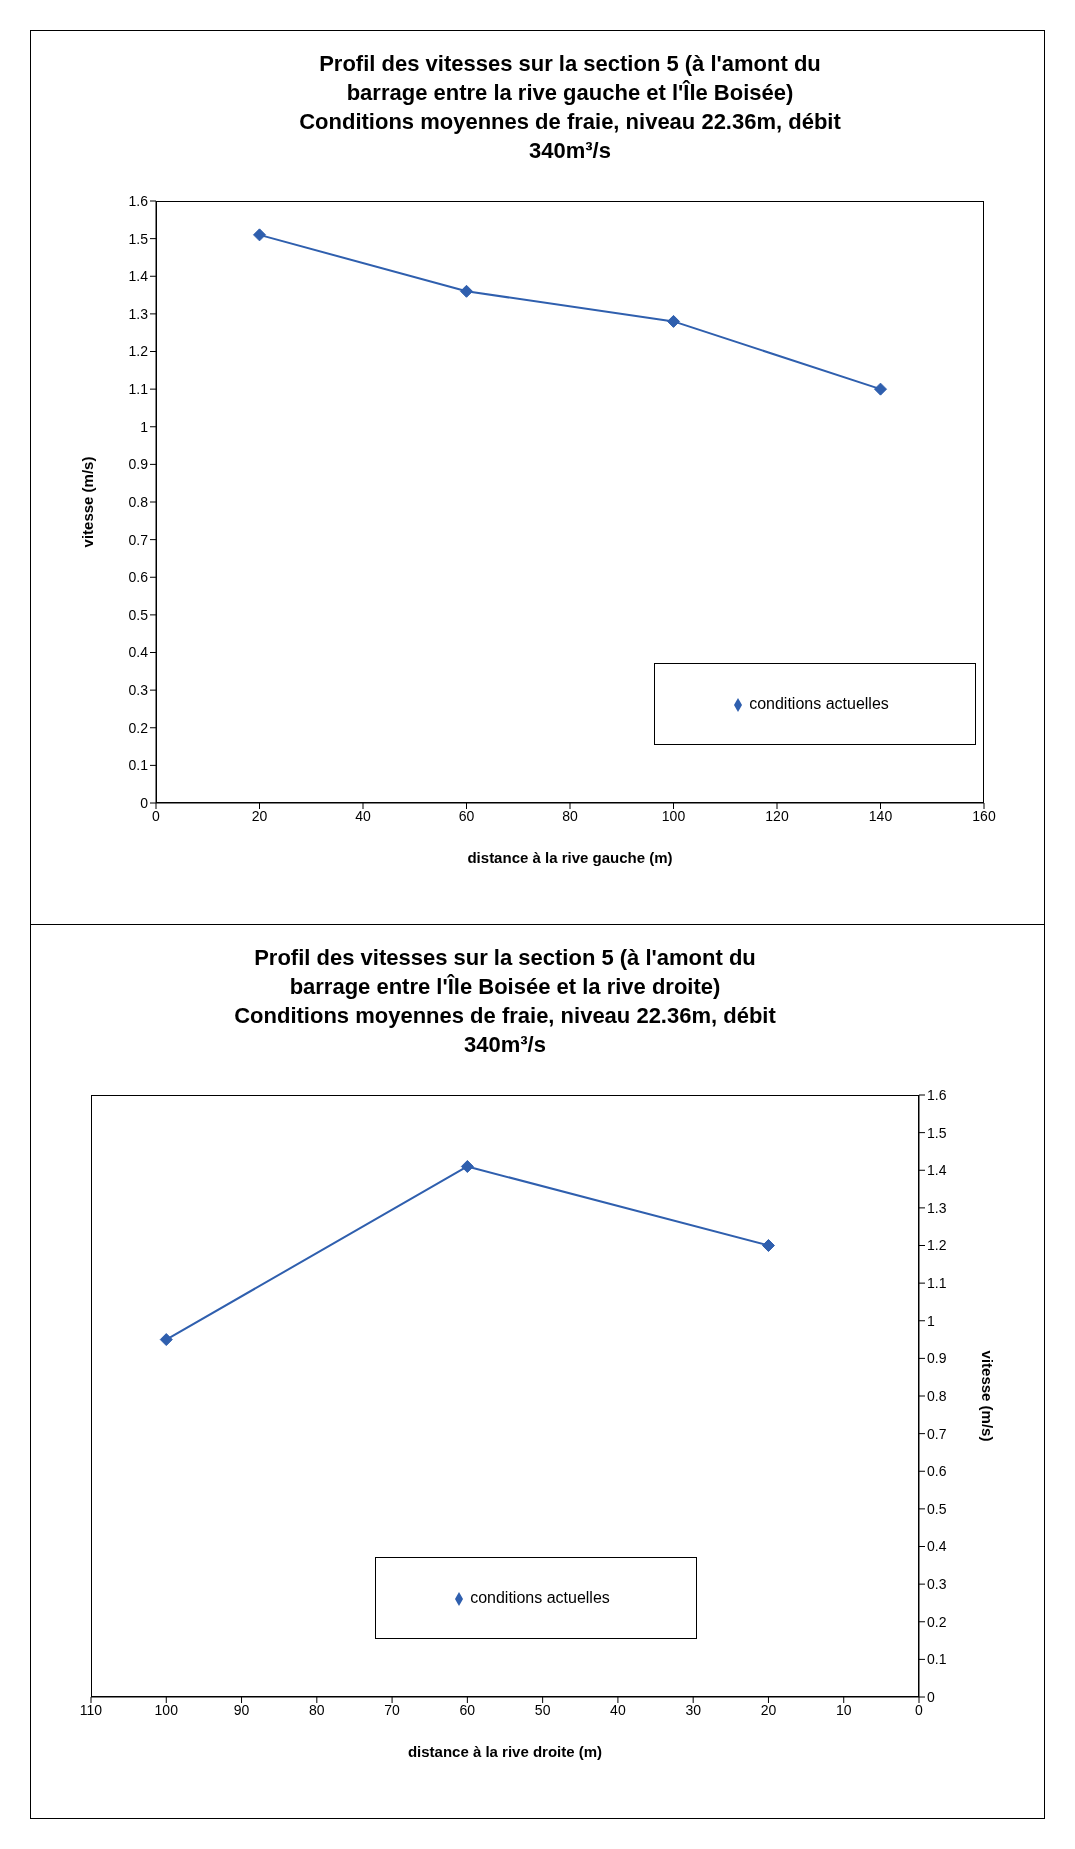  I want to click on chart-title: Profil des vitesses sur la section 5 (à l'amont du barrage entre la rive gauche et l'Île Boisée) Conditions moyennes de fraie, niveau 22.36m, débit 340m³/s, so click(570, 107).